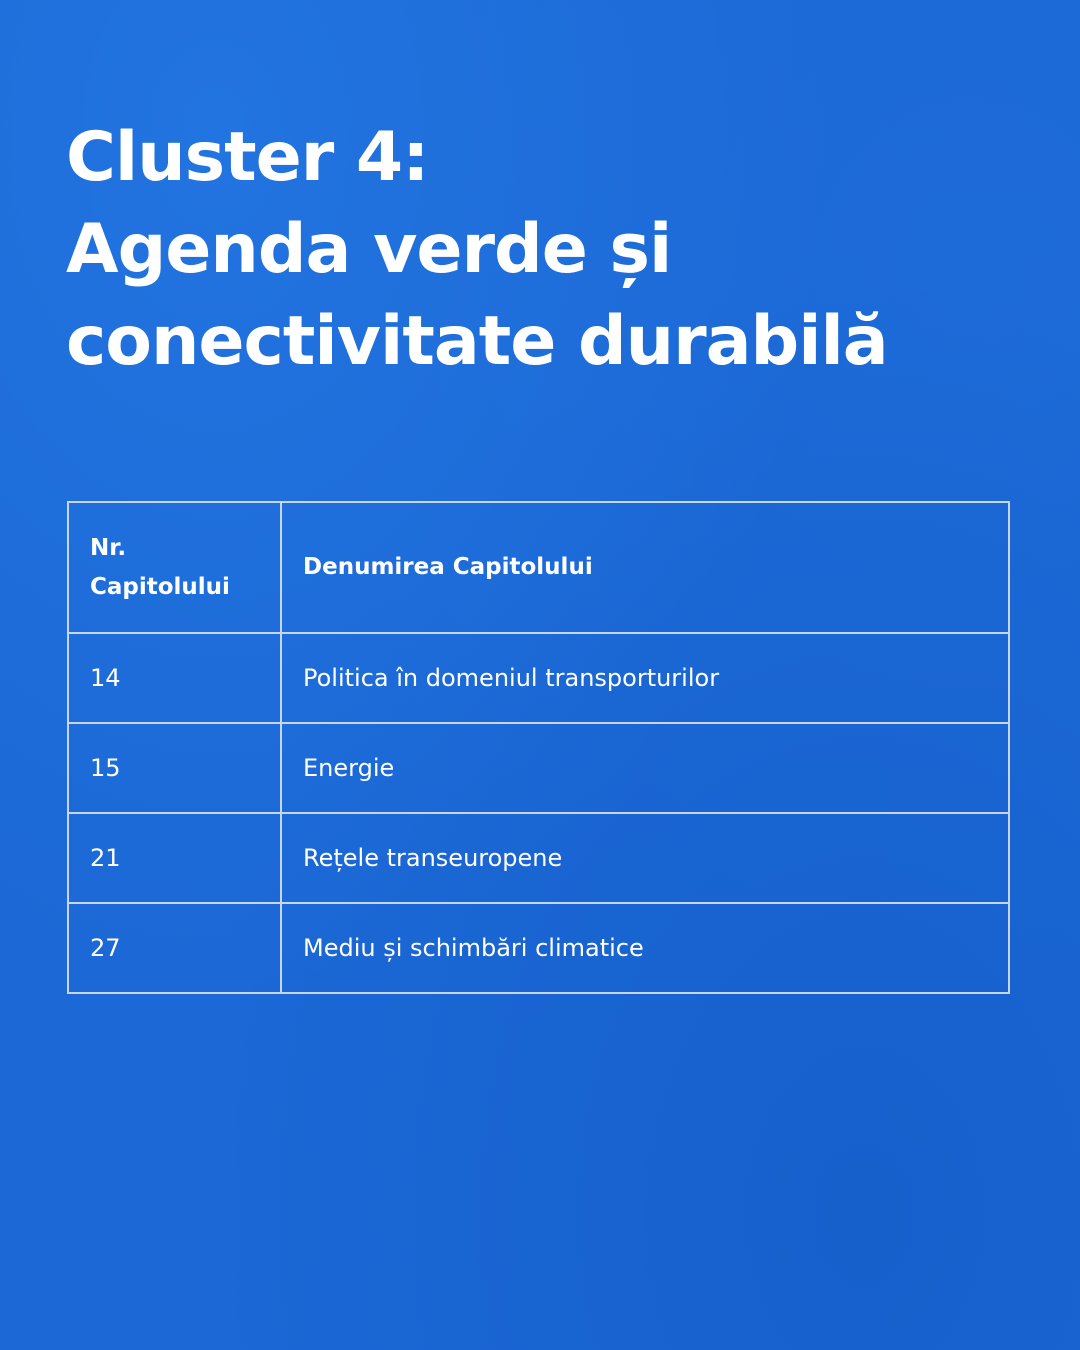 The width and height of the screenshot is (1080, 1350). What do you see at coordinates (174, 768) in the screenshot?
I see `chapter-number: 15` at bounding box center [174, 768].